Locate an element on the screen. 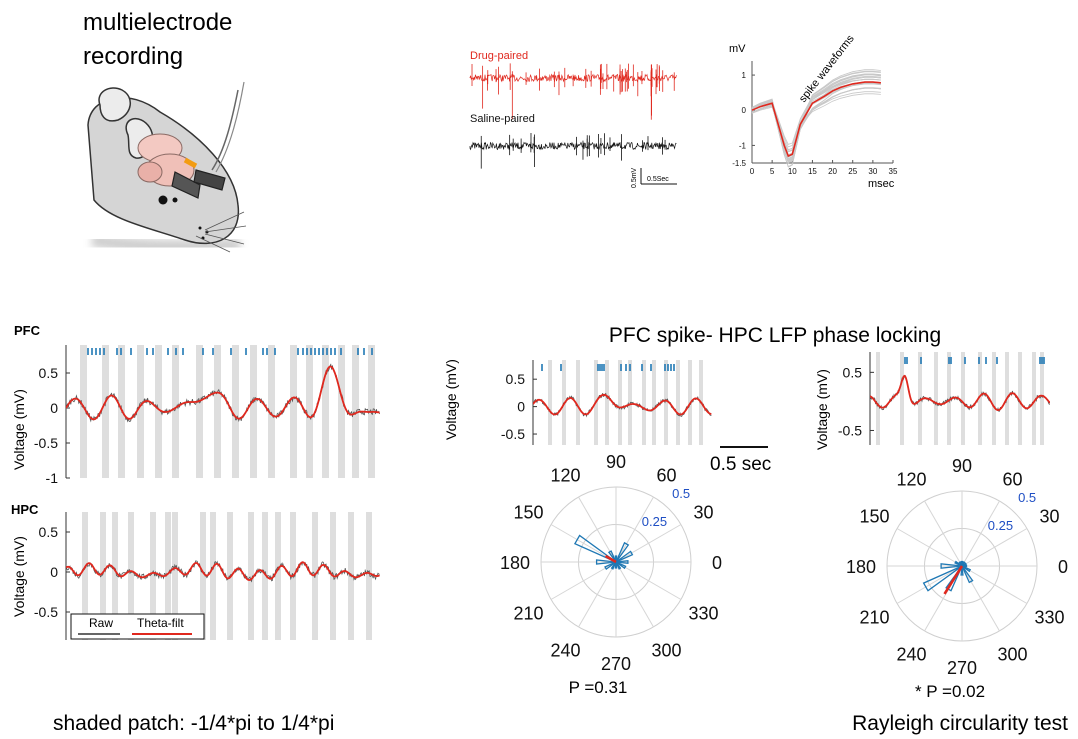 This screenshot has height=739, width=1078. scale-time: 0.5Sec is located at coordinates (658, 179).